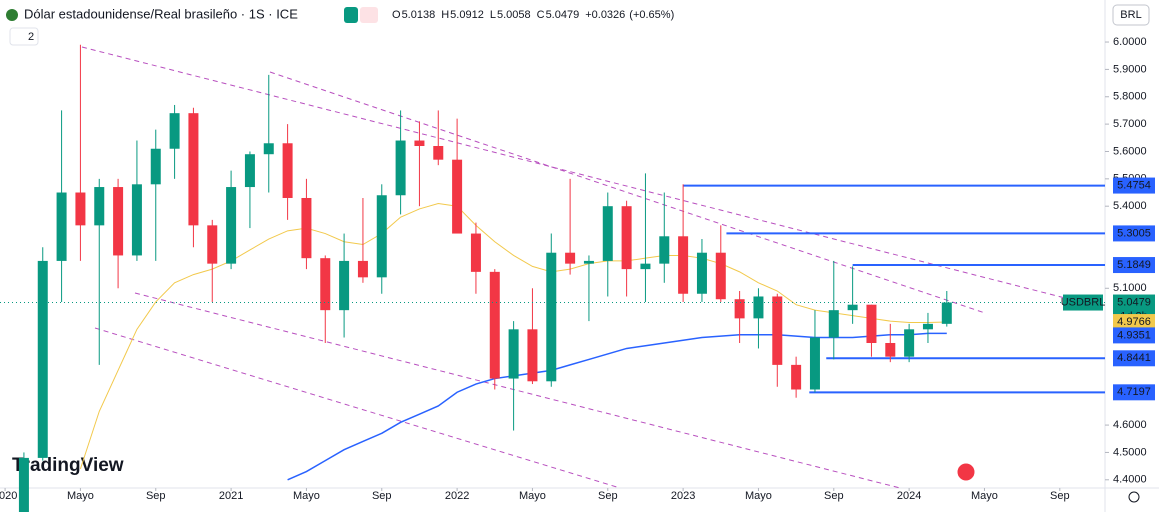 Image resolution: width=1159 pixels, height=517 pixels. What do you see at coordinates (231, 496) in the screenshot?
I see `x-tick-label: 2021` at bounding box center [231, 496].